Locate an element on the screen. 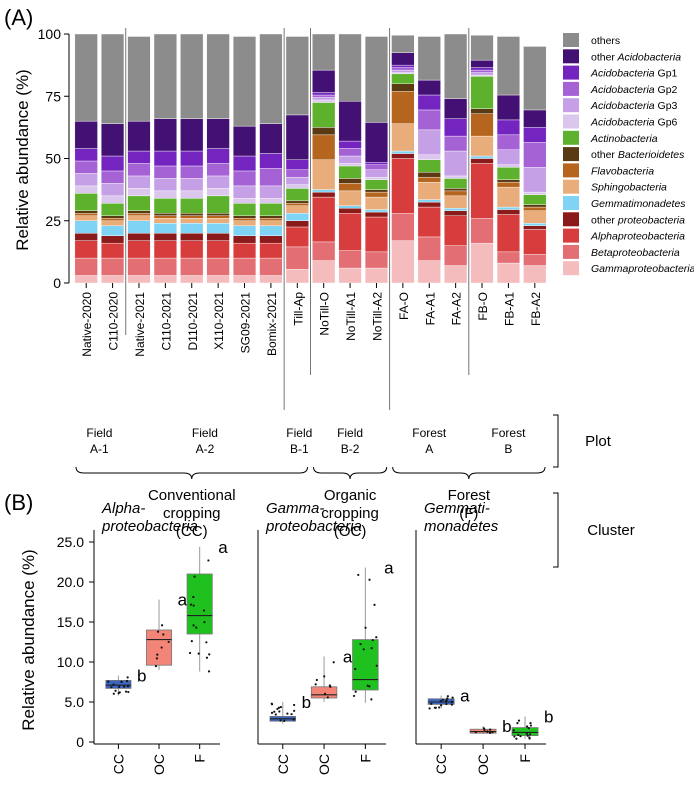 This screenshot has height=789, width=694. legend-label: others is located at coordinates (605, 41).